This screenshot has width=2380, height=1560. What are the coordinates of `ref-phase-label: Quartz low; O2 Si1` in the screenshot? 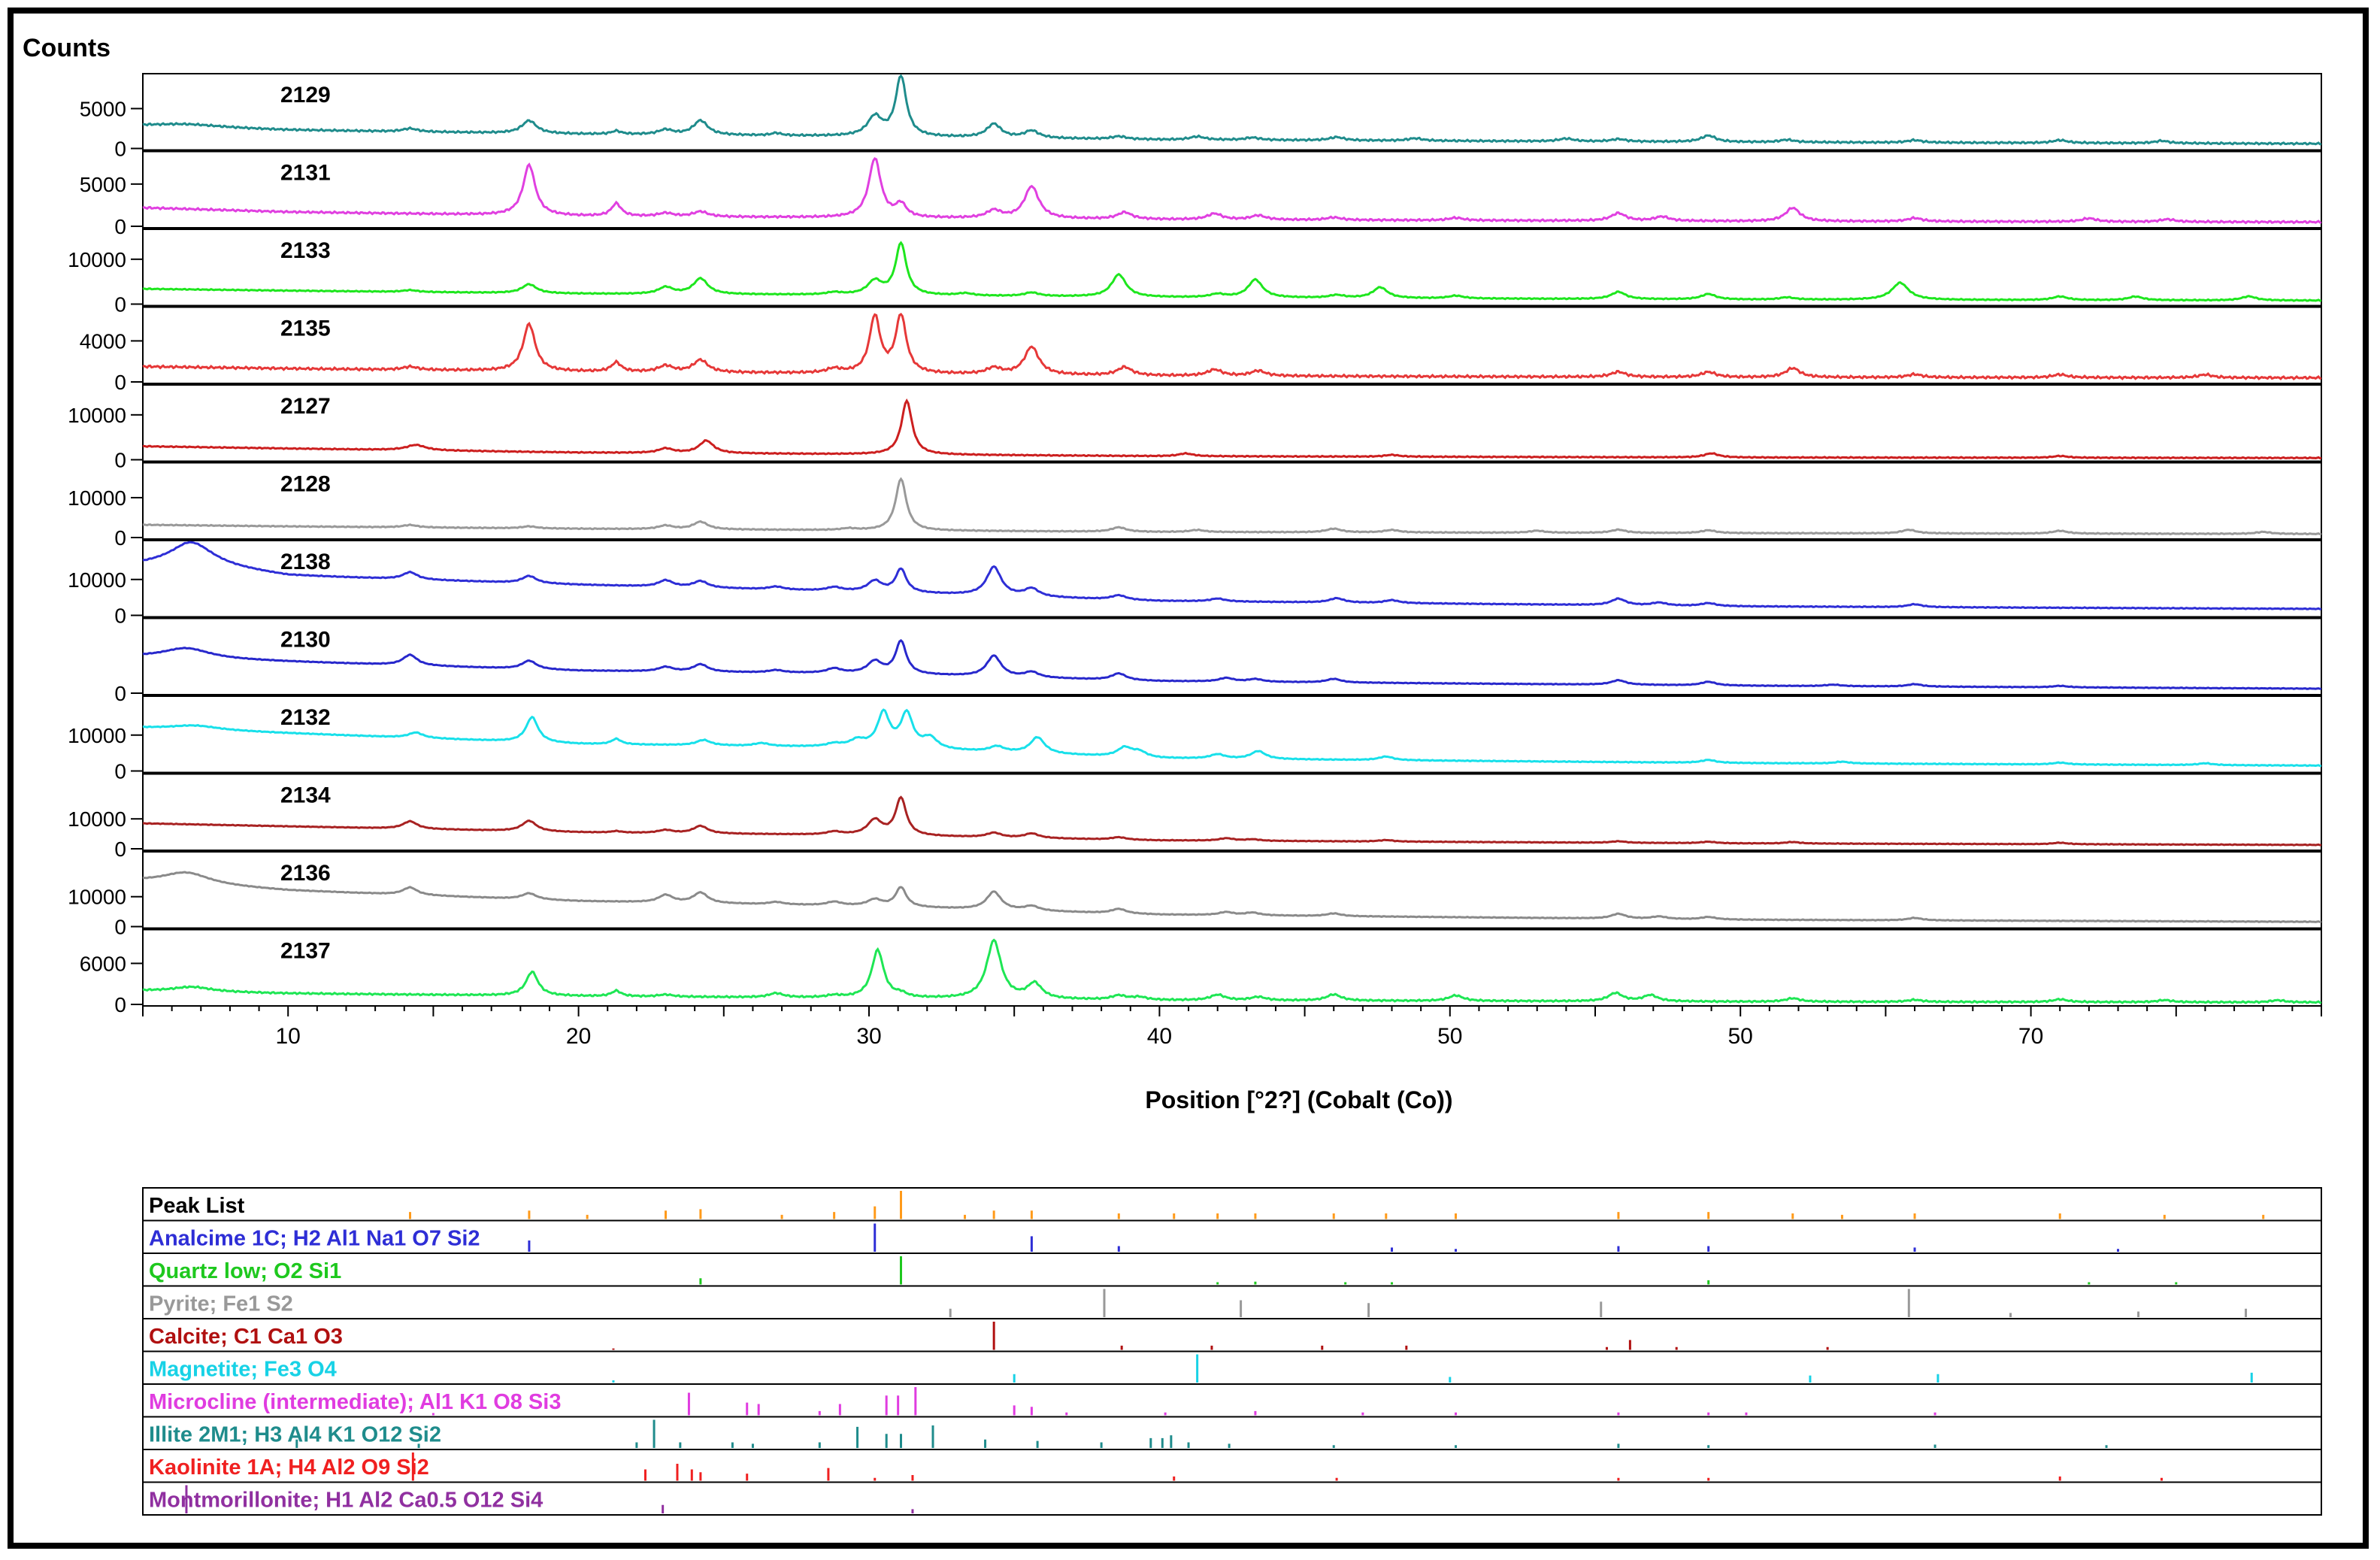 It's located at (245, 1271).